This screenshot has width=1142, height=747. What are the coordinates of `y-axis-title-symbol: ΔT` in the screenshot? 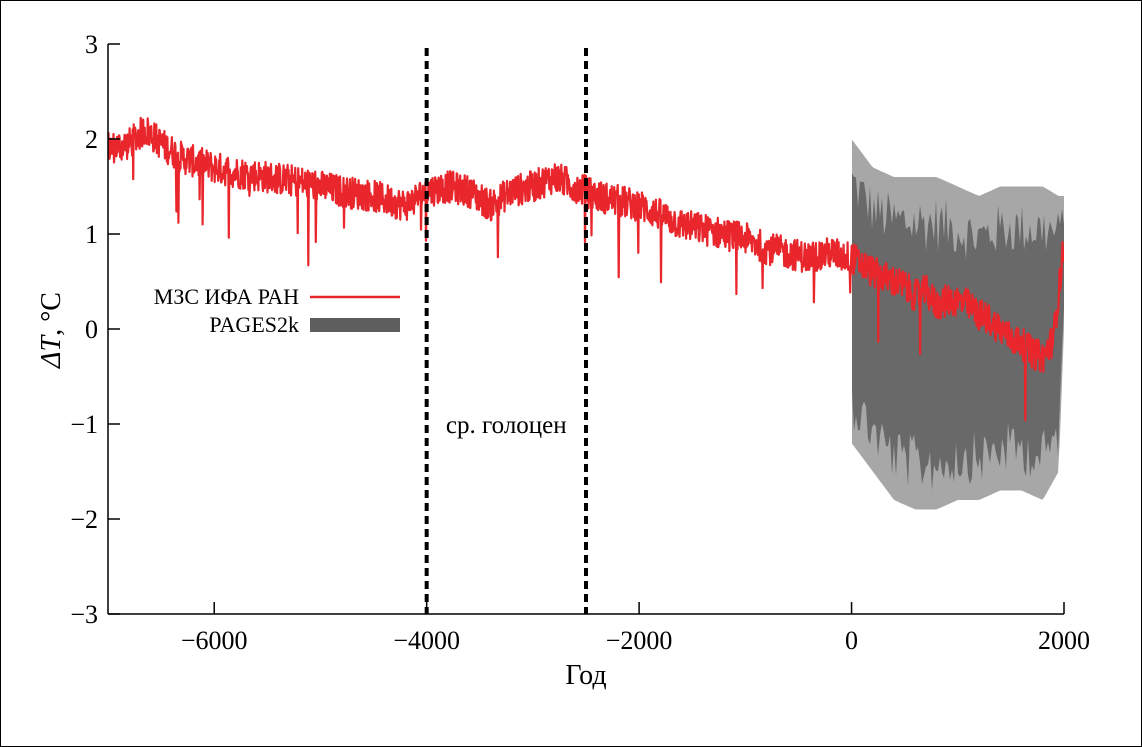 It's located at (51, 351).